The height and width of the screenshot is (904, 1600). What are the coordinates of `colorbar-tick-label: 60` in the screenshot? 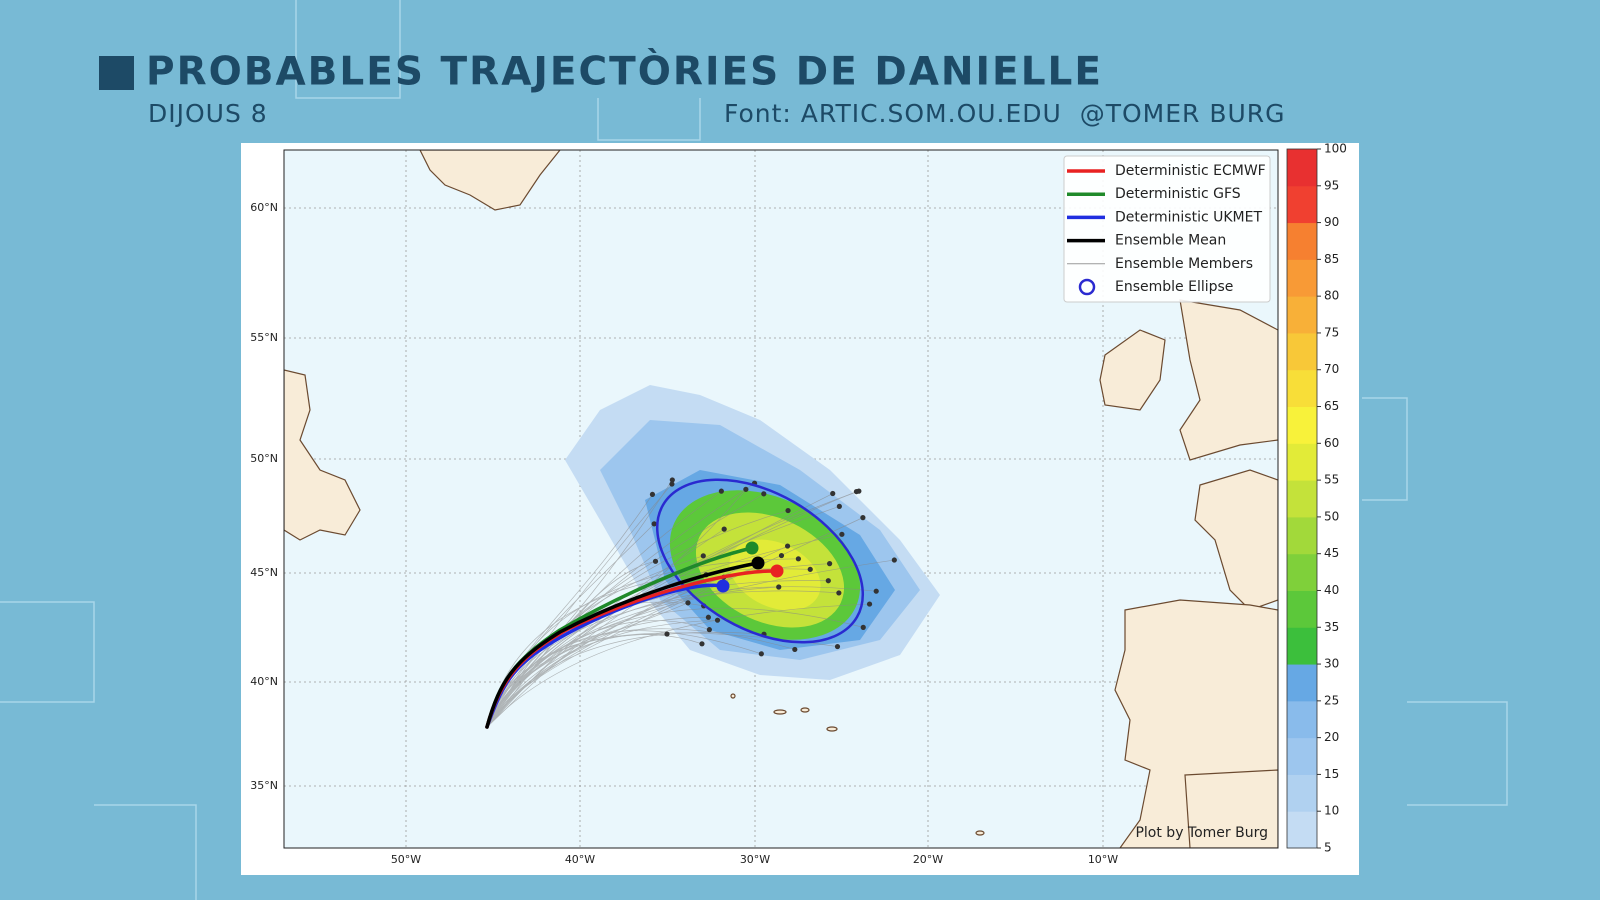 It's located at (1331, 443).